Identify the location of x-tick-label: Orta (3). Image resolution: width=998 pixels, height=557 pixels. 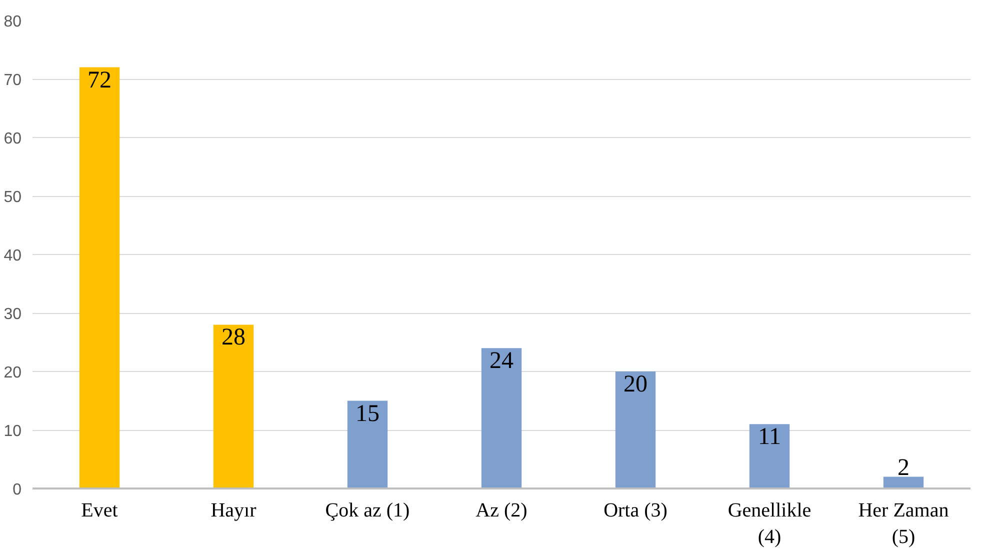
(636, 511).